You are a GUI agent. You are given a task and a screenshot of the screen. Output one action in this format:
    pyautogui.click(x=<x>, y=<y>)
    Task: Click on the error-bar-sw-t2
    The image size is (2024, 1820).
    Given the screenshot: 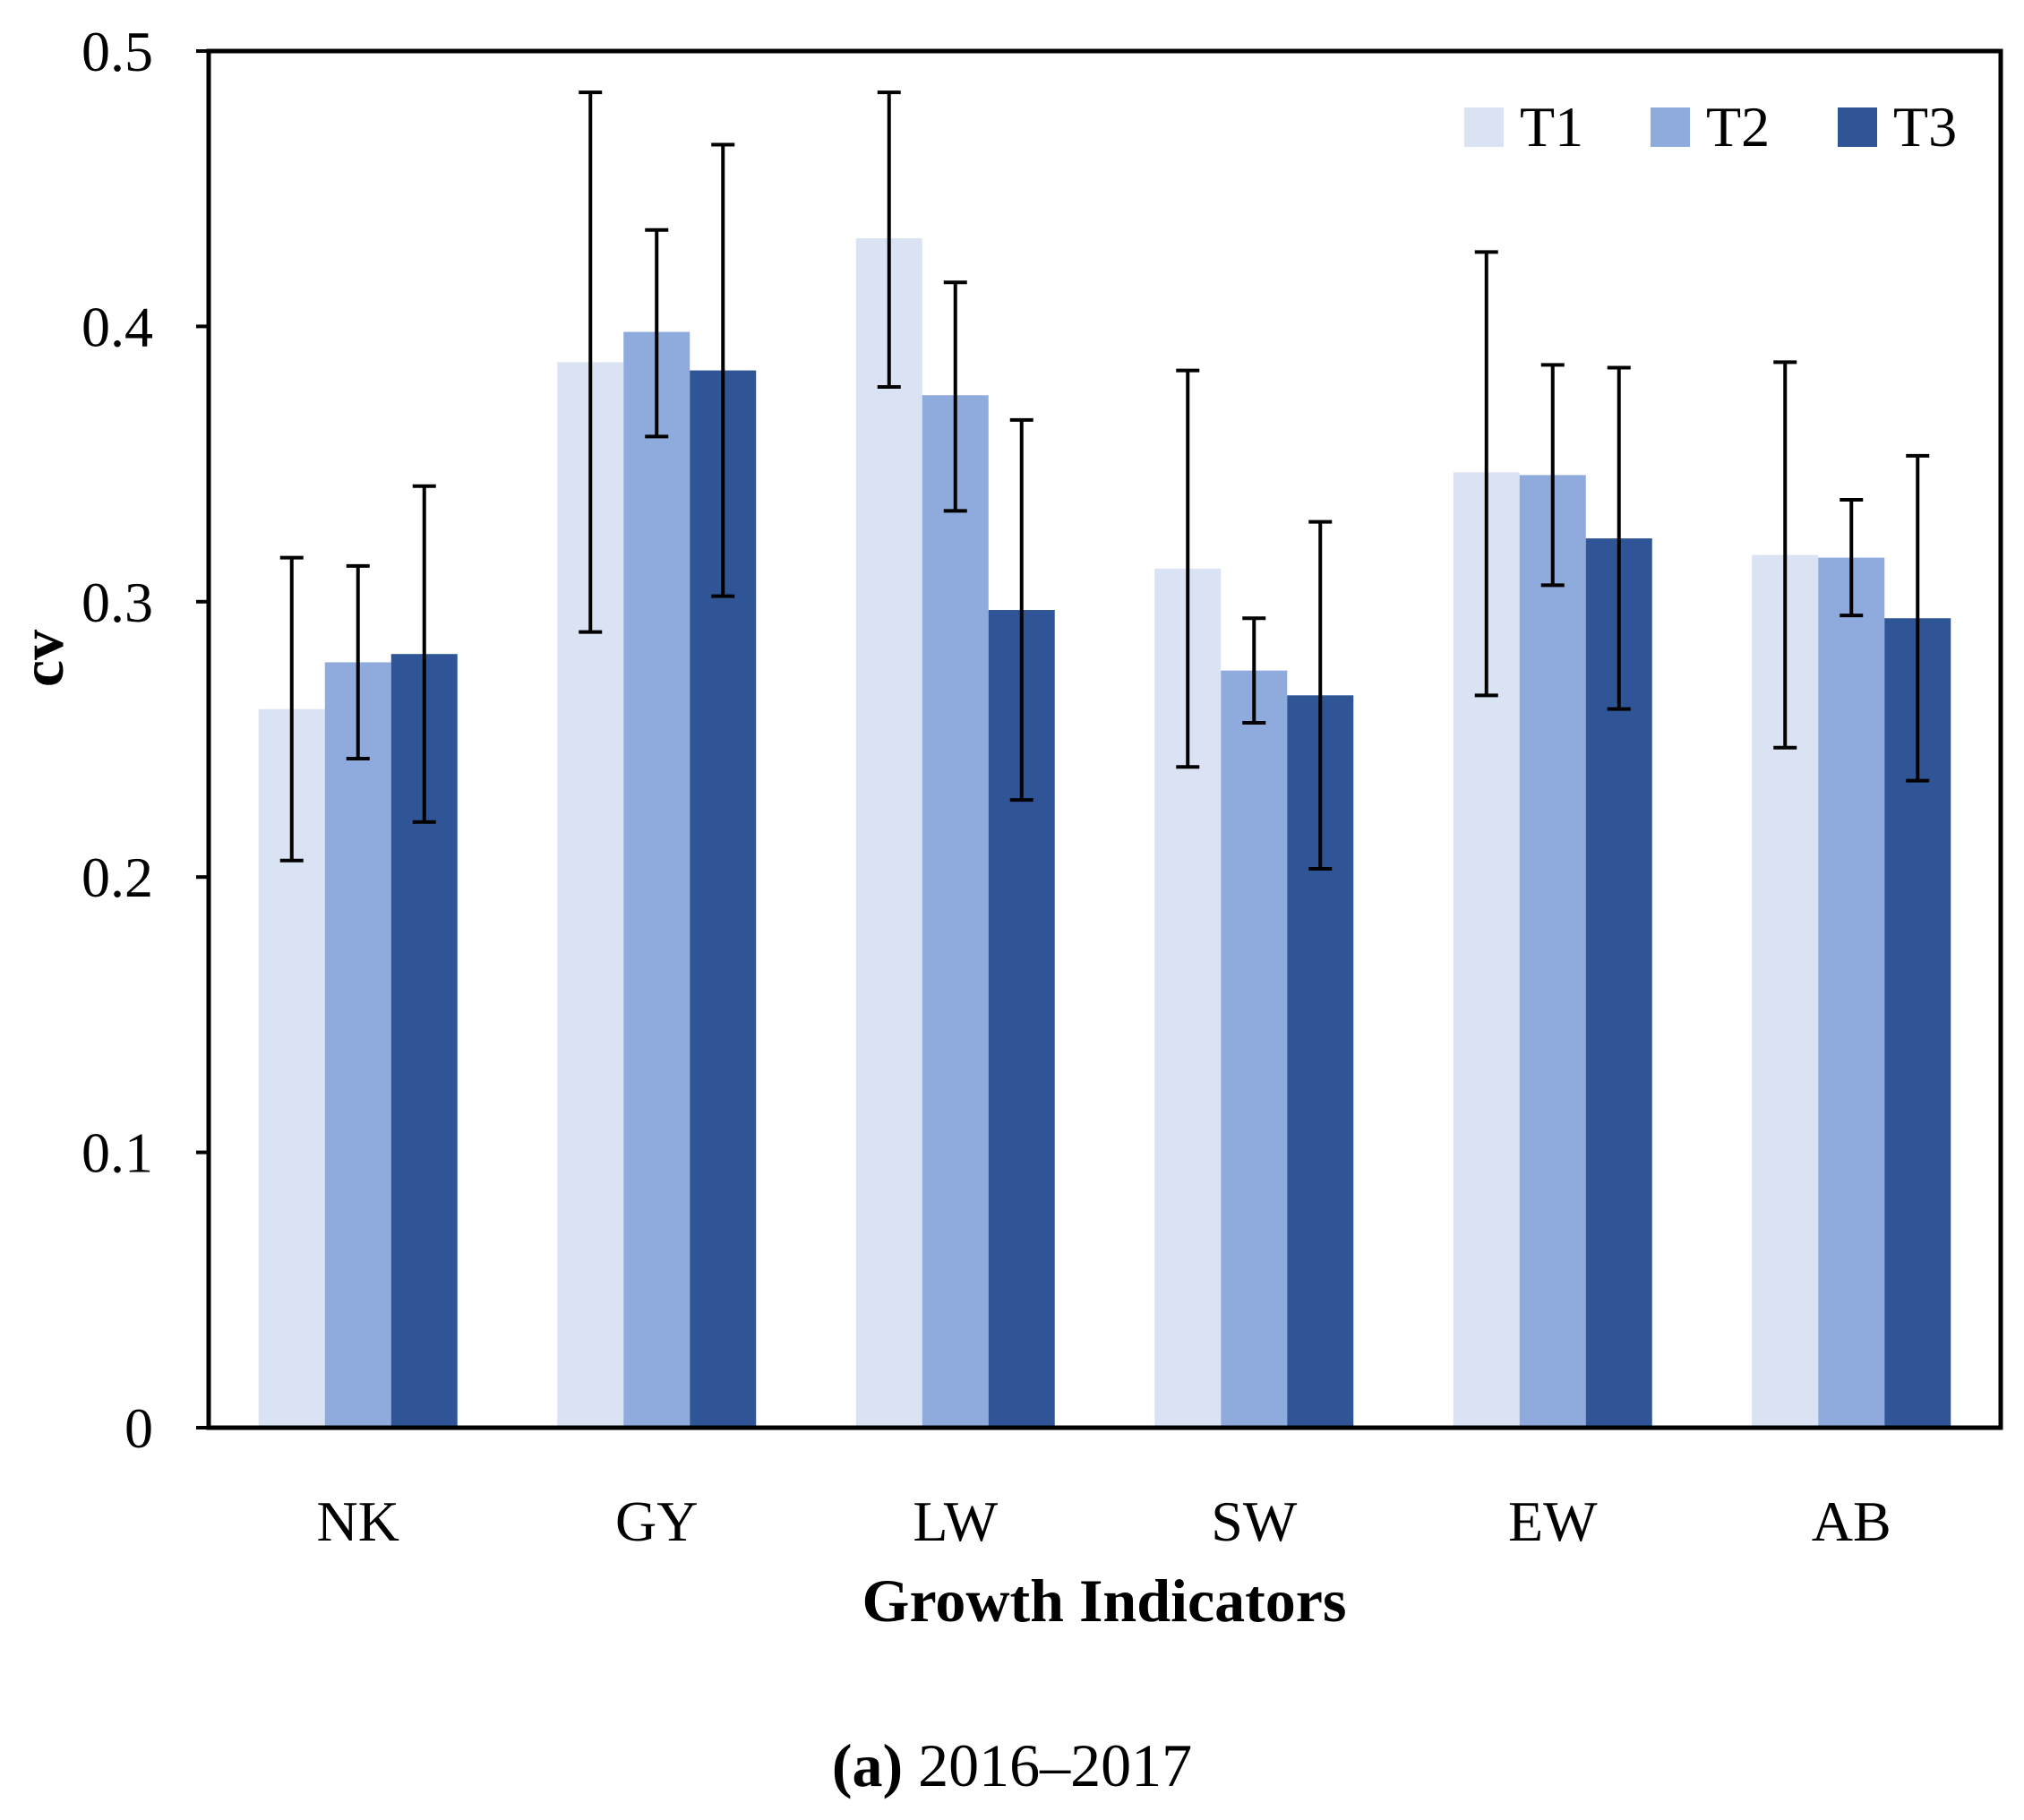 What is the action you would take?
    pyautogui.click(x=1254, y=670)
    